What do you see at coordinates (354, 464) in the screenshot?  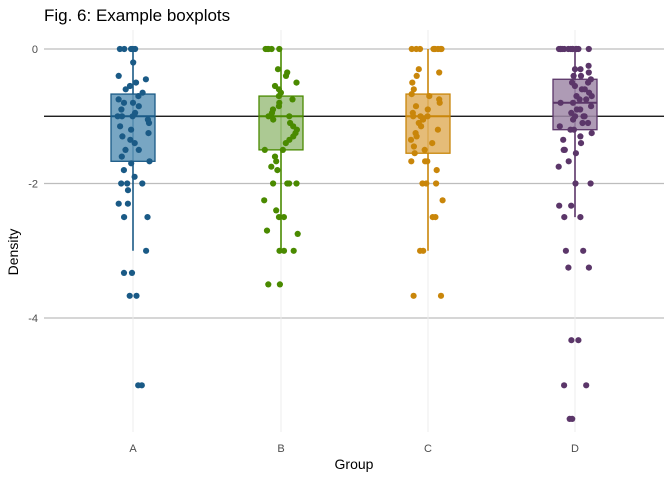 I see `x-axis-title: Group` at bounding box center [354, 464].